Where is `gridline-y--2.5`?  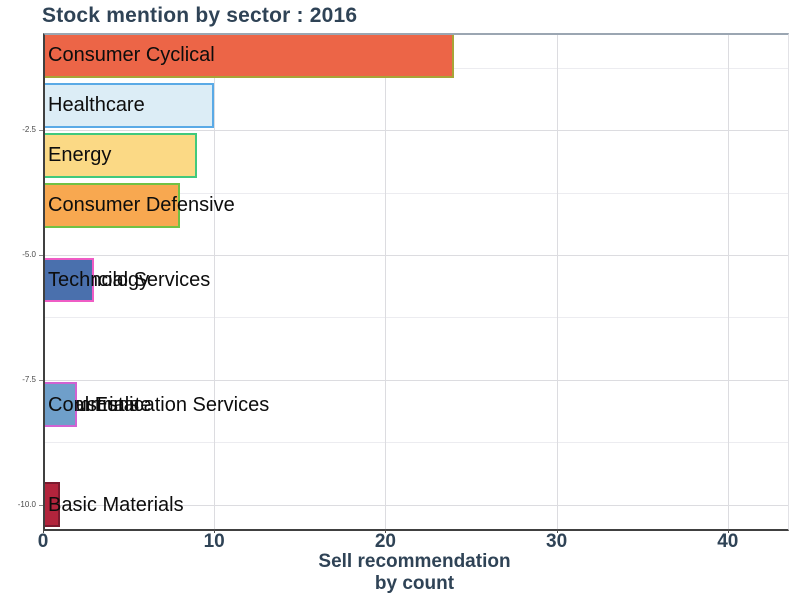
gridline-y--2.5 is located at coordinates (416, 131).